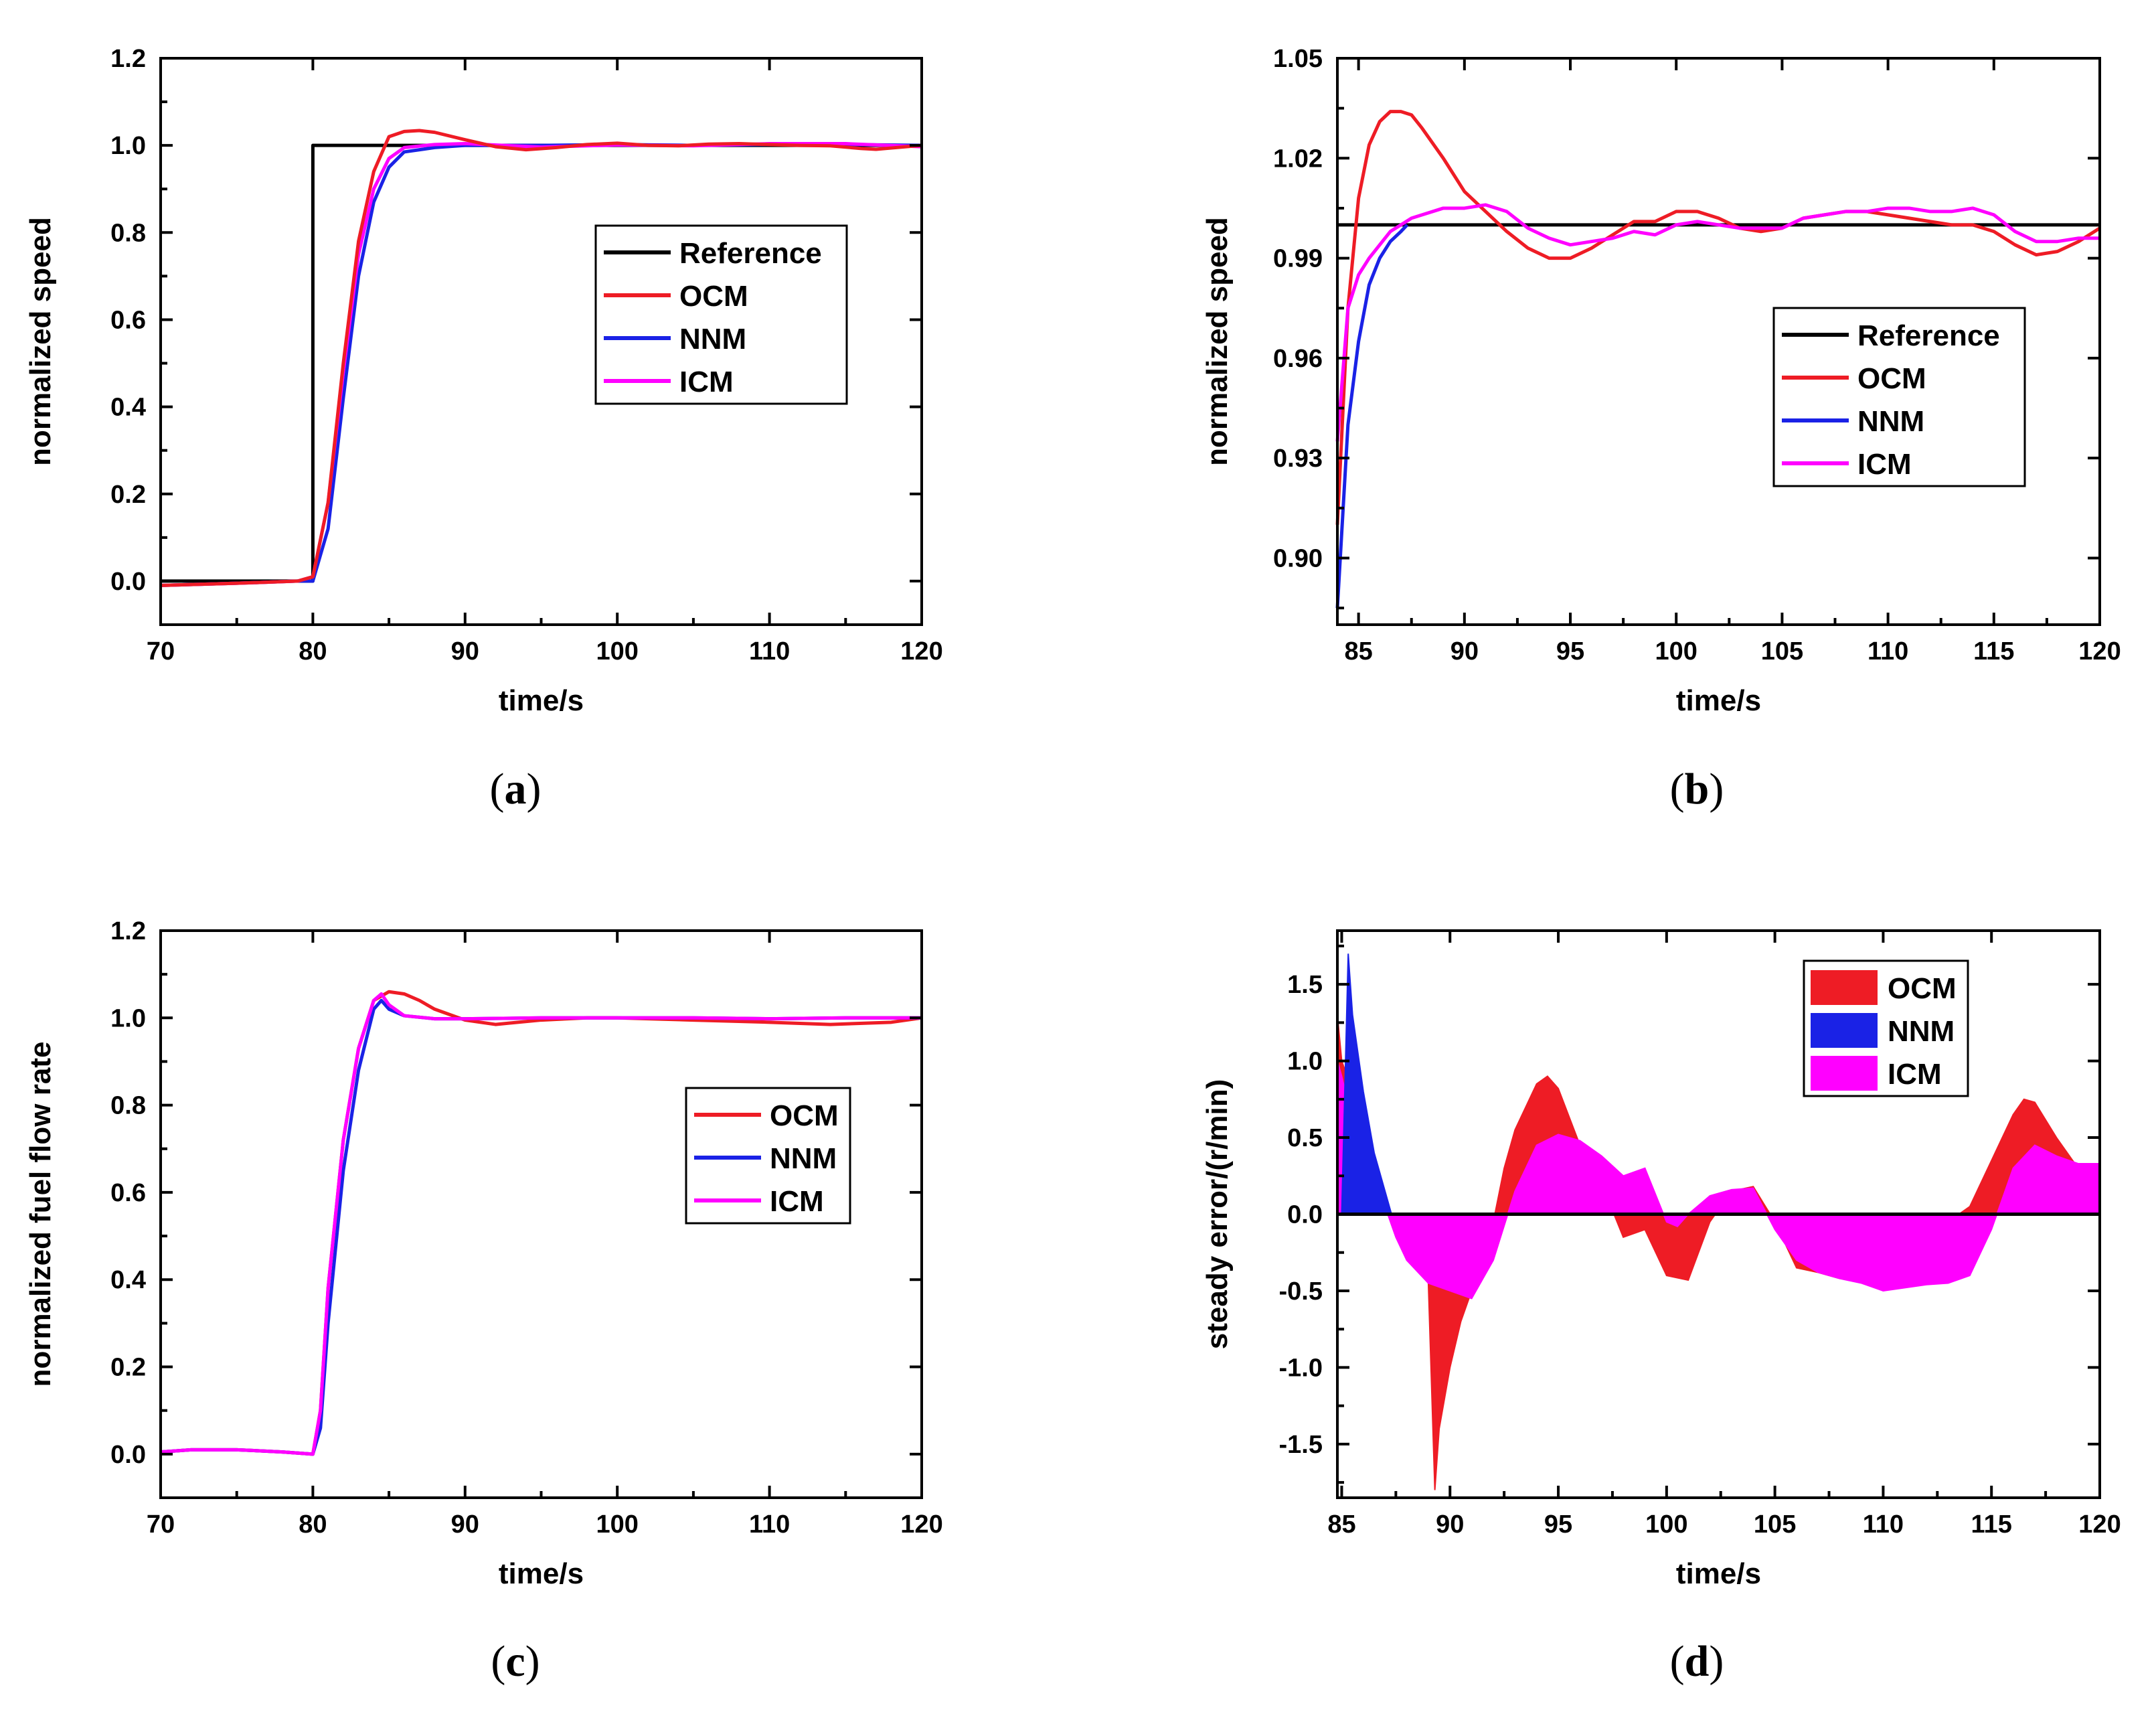 This screenshot has height=1714, width=2156. I want to click on y-tick-label: 0.96, so click(1298, 359).